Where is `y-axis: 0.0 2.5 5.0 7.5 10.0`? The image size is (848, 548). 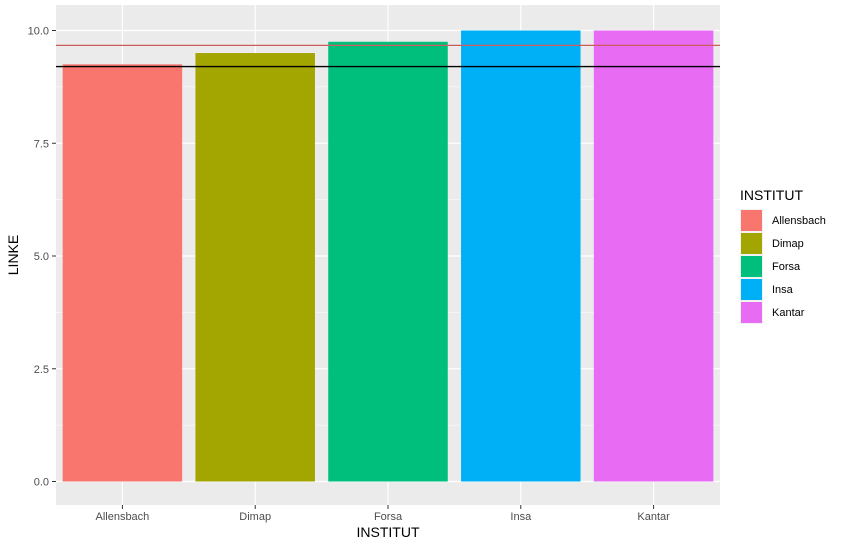
y-axis: 0.0 2.5 5.0 7.5 10.0 is located at coordinates (42, 257).